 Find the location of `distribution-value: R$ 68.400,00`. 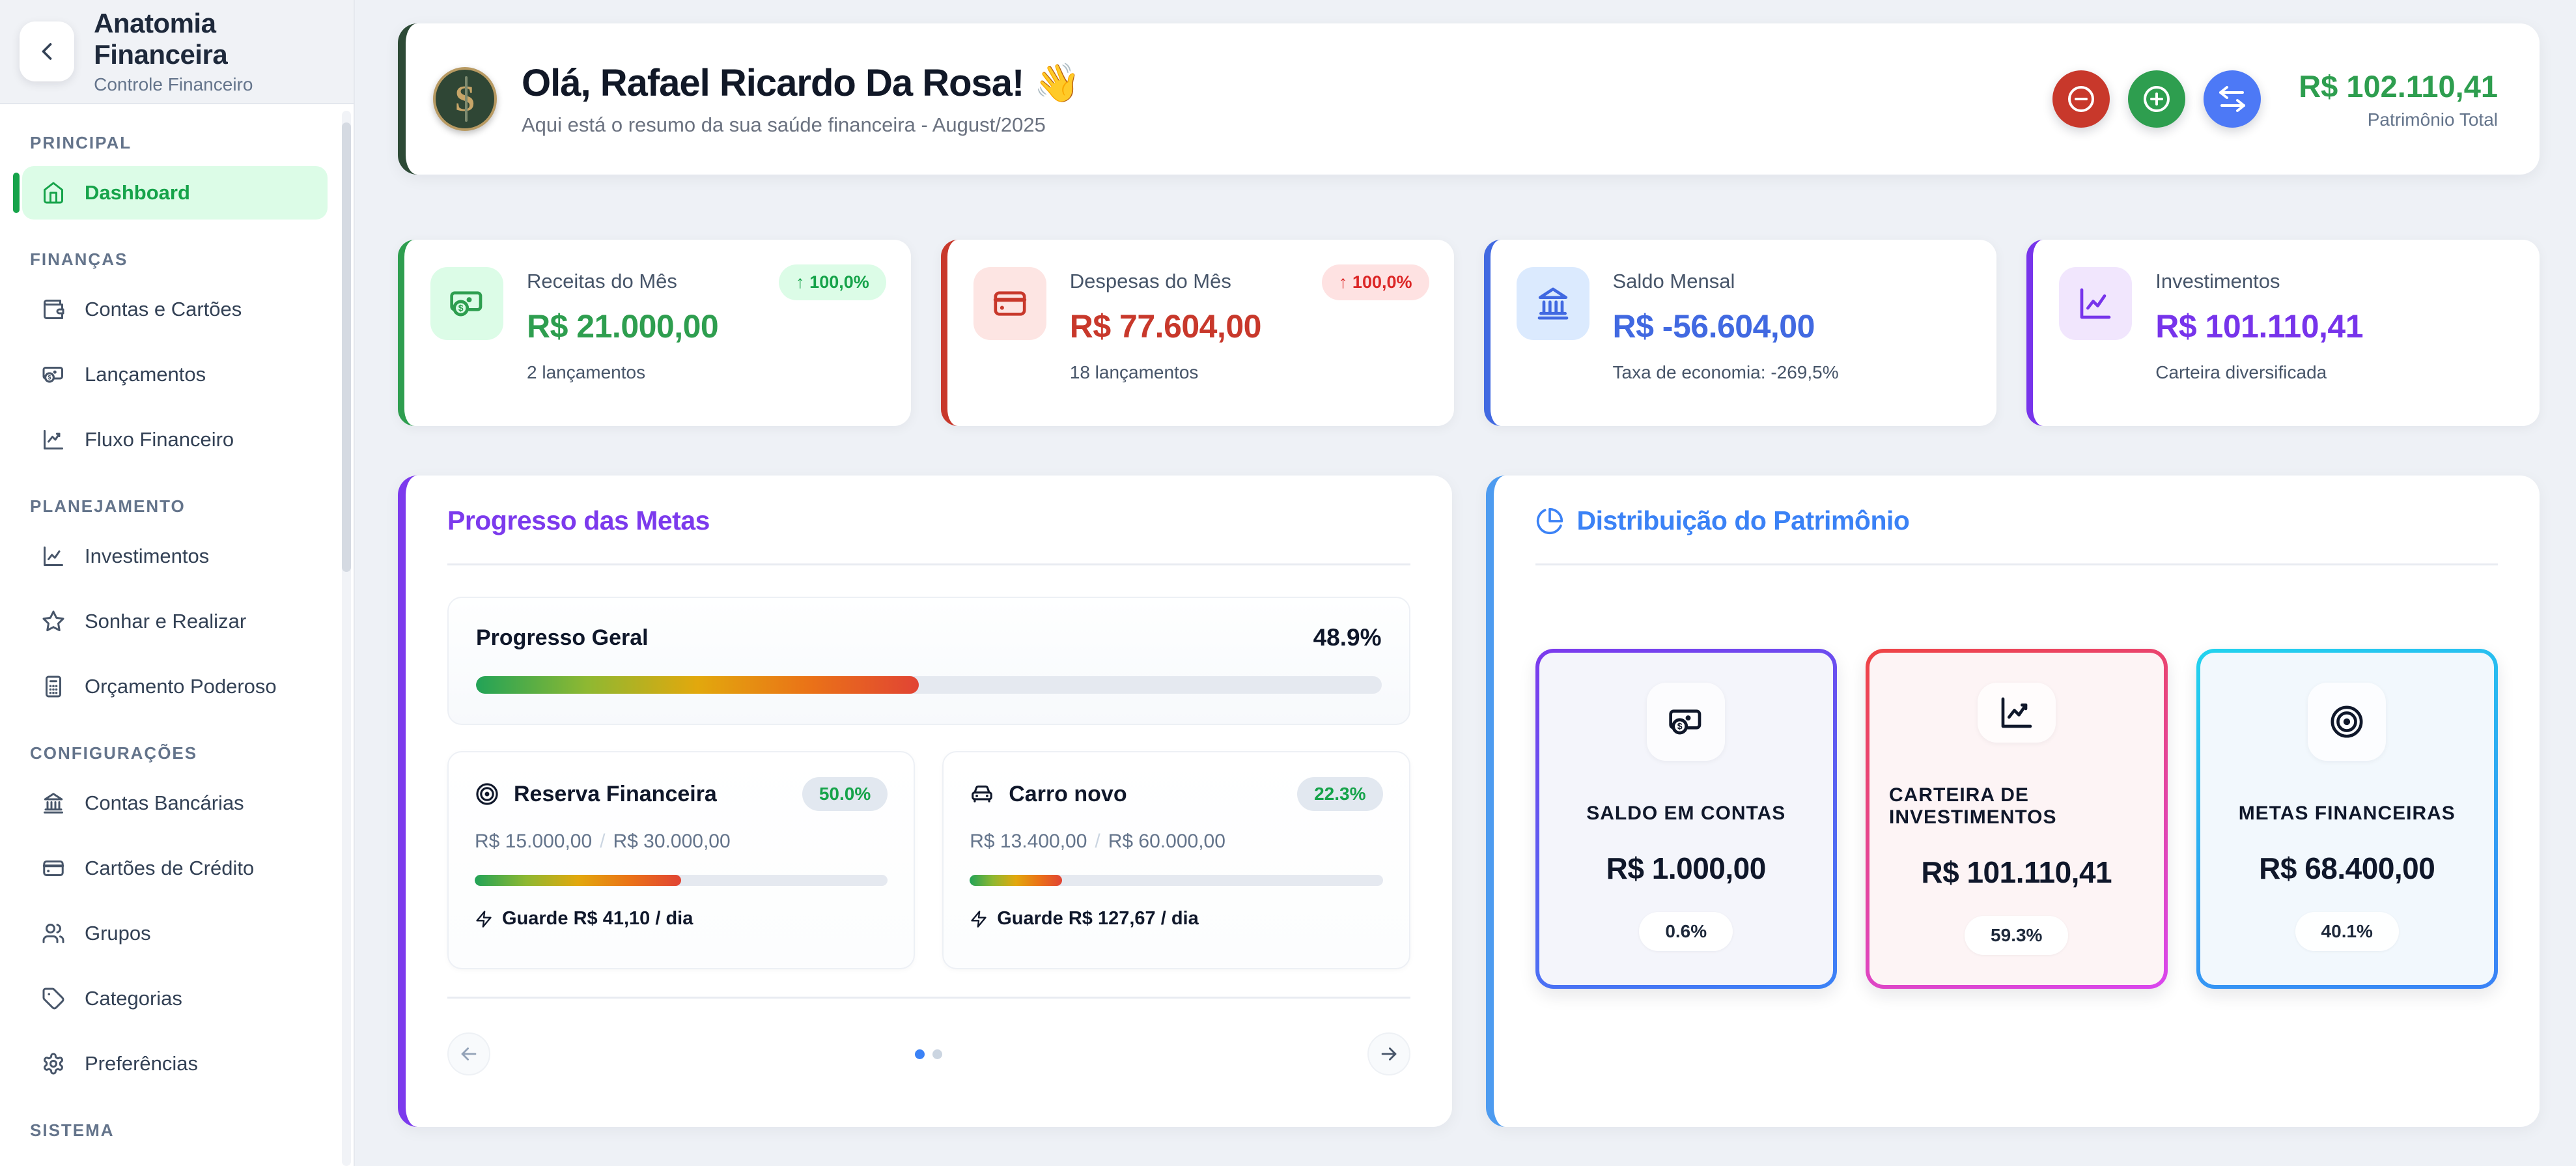

distribution-value: R$ 68.400,00 is located at coordinates (2347, 868).